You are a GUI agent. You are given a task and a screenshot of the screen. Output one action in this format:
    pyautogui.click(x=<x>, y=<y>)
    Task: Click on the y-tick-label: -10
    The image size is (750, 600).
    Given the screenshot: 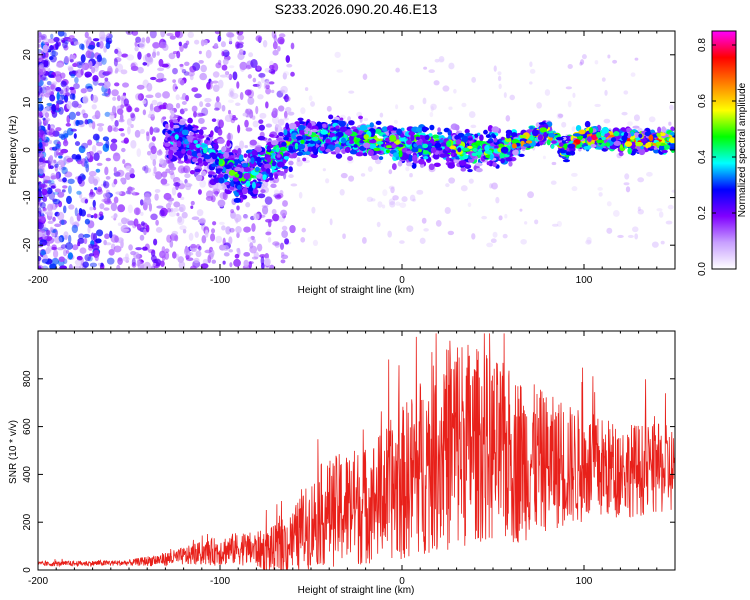 What is the action you would take?
    pyautogui.click(x=27, y=197)
    